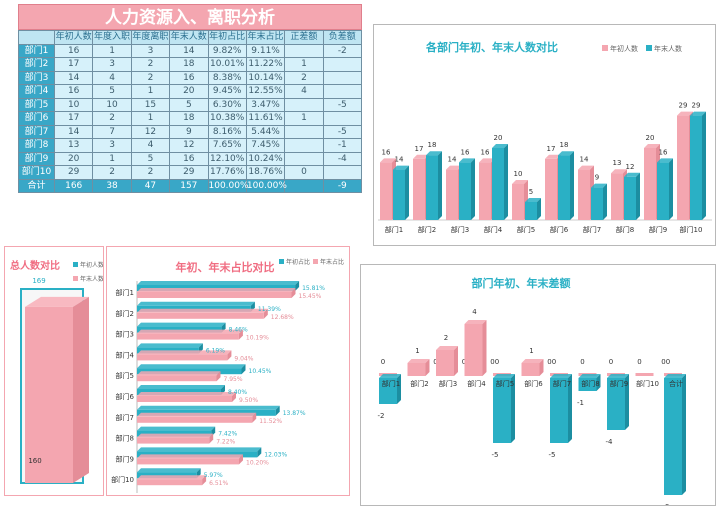 The height and width of the screenshot is (509, 720). What do you see at coordinates (599, 185) in the screenshot?
I see `bar-closing-7-top` at bounding box center [599, 185].